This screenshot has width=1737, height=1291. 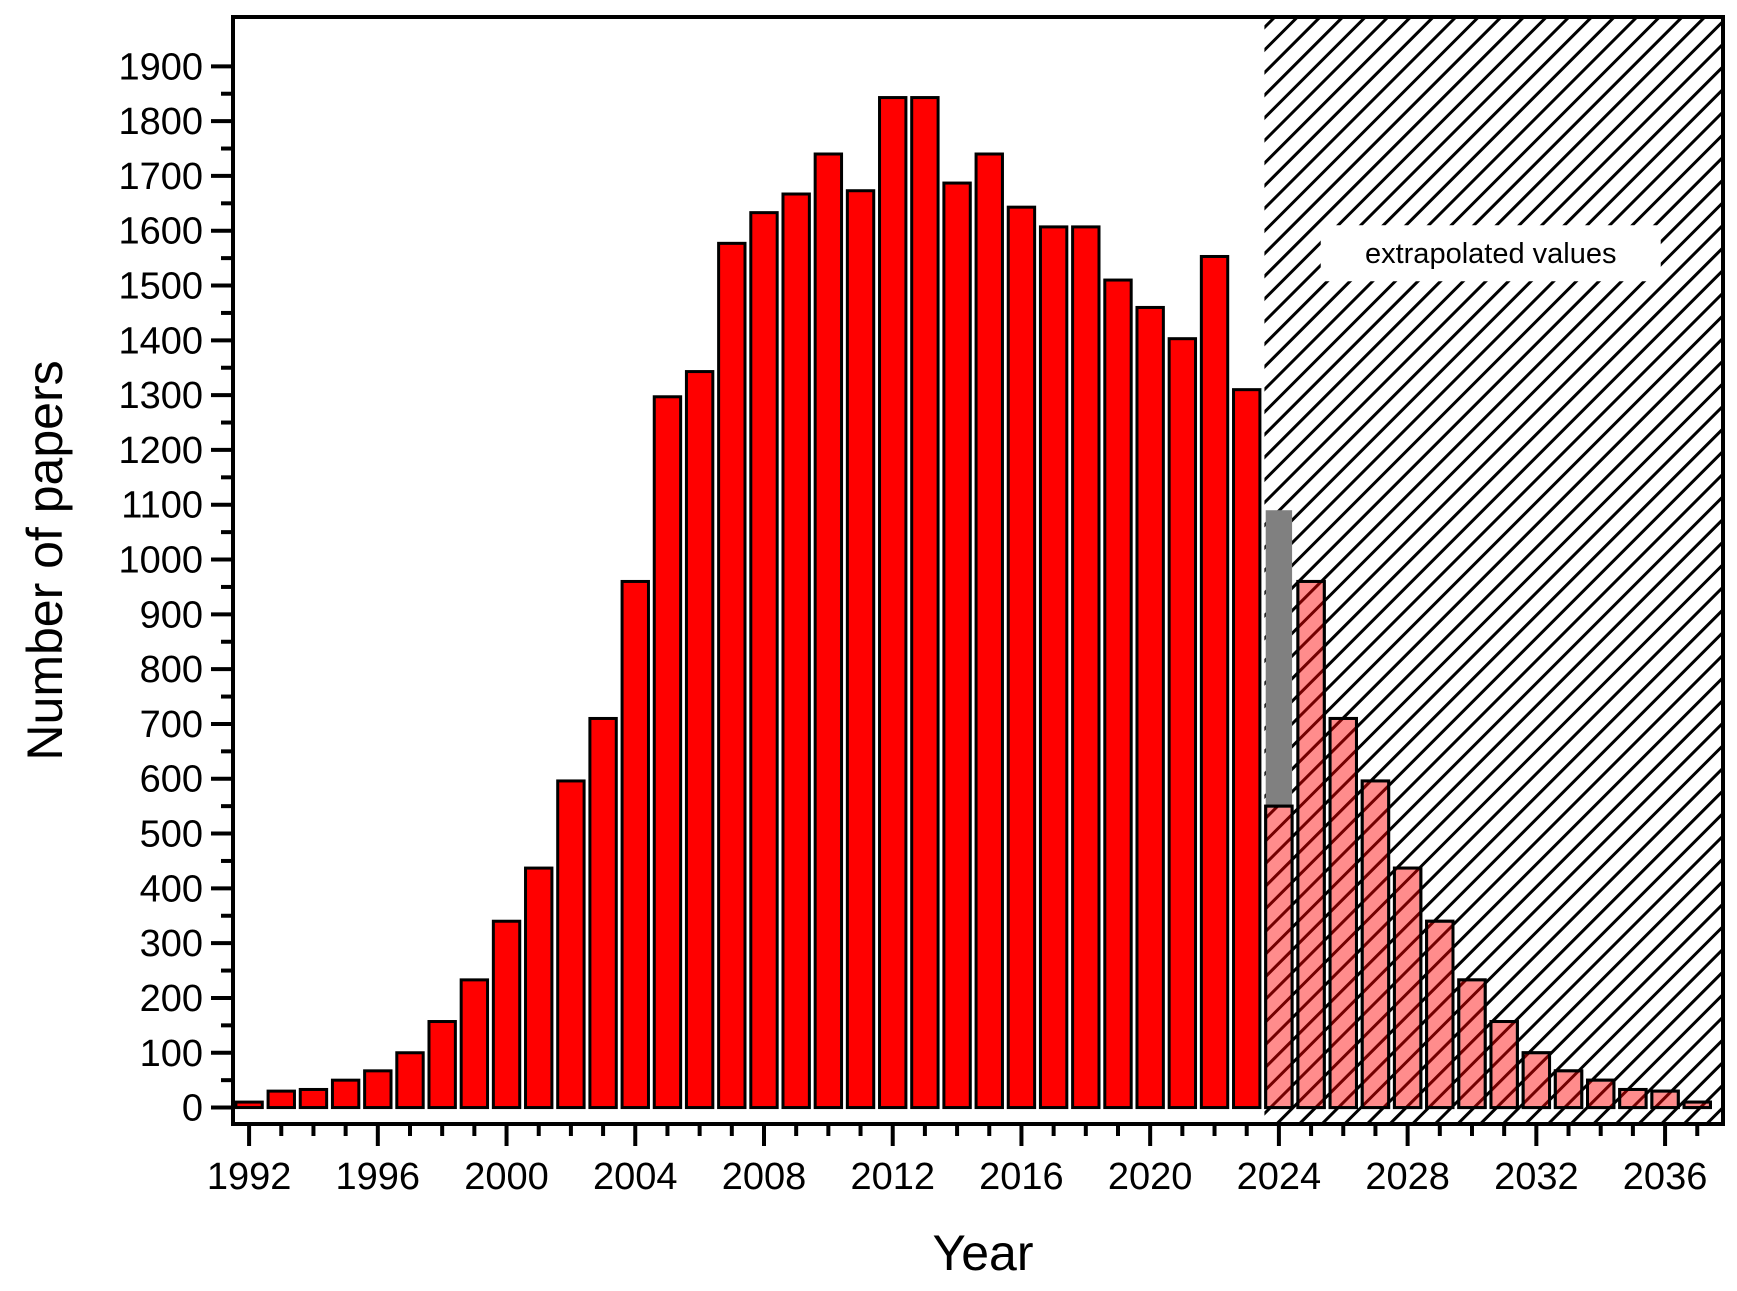 I want to click on bar-2012, so click(x=893, y=603).